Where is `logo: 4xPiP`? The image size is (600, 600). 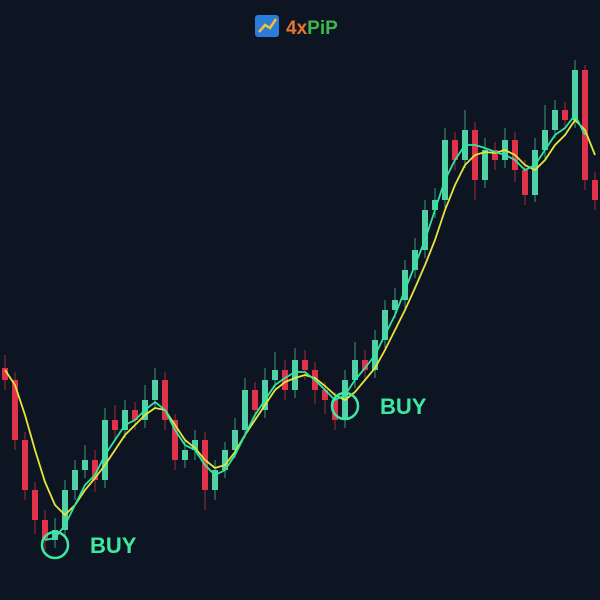
logo: 4xPiP is located at coordinates (296, 27).